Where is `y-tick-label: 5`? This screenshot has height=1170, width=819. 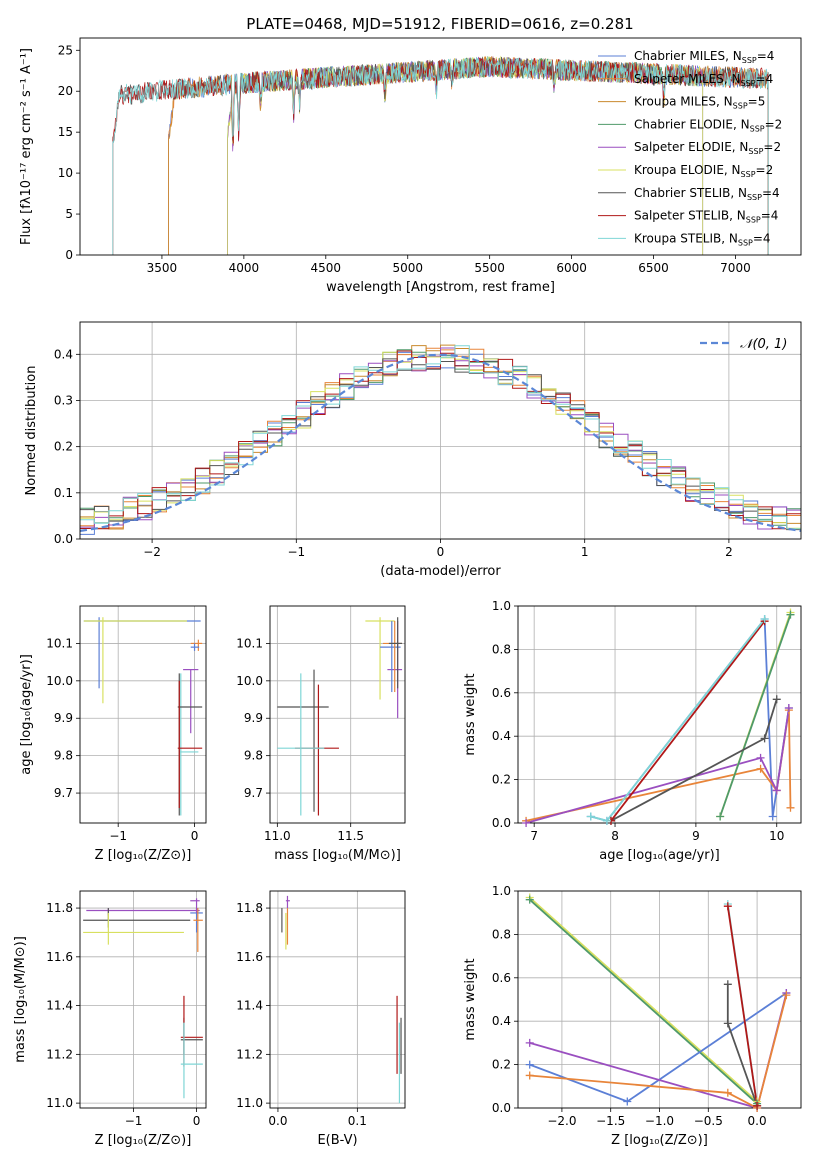 y-tick-label: 5 is located at coordinates (69, 214).